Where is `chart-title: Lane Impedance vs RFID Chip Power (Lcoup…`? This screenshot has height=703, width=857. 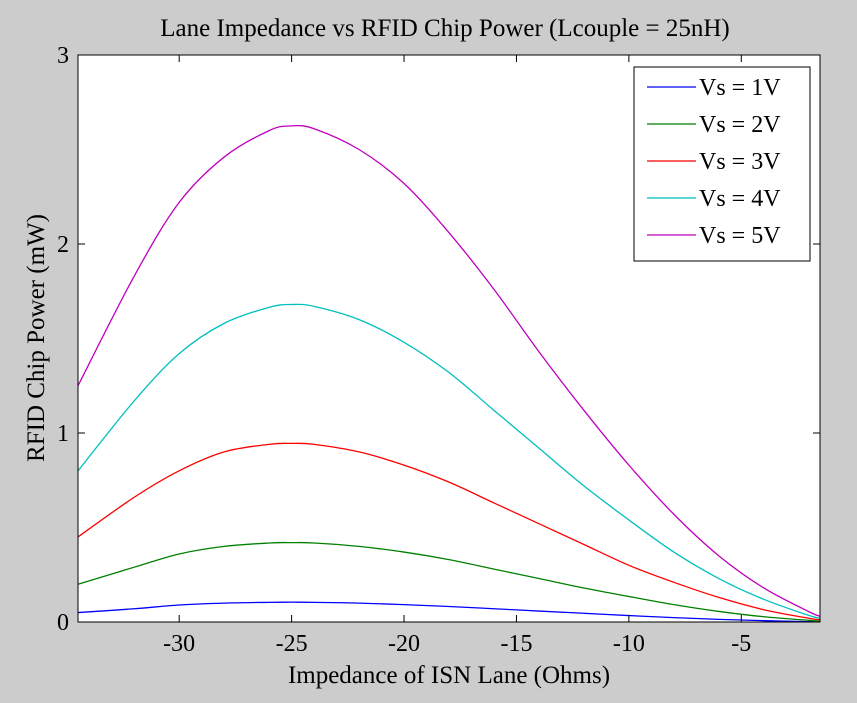
chart-title: Lane Impedance vs RFID Chip Power (Lcoup… is located at coordinates (445, 28).